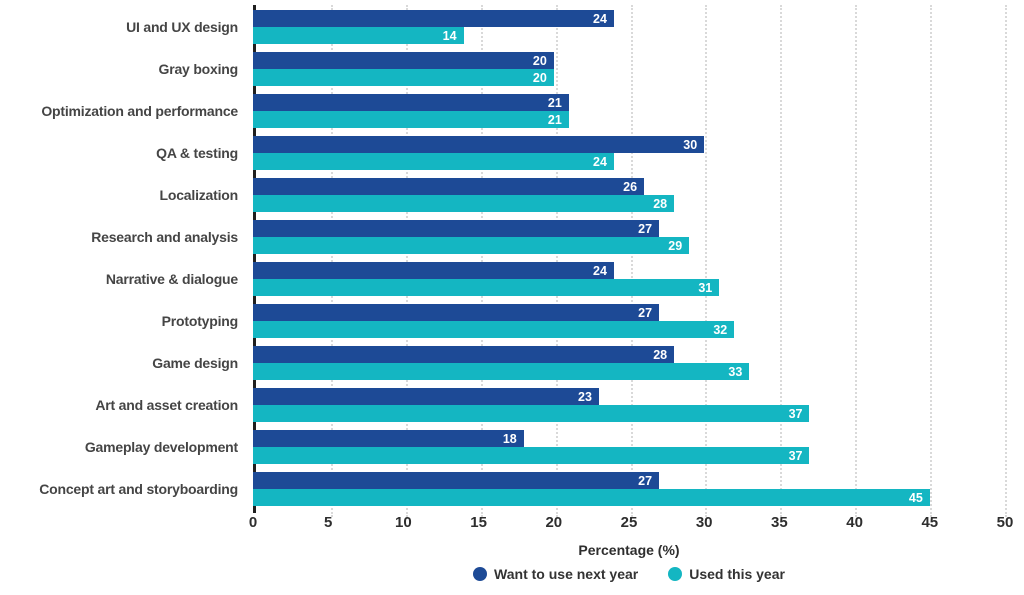  Describe the element at coordinates (198, 69) in the screenshot. I see `category-label: Gray boxing` at that location.